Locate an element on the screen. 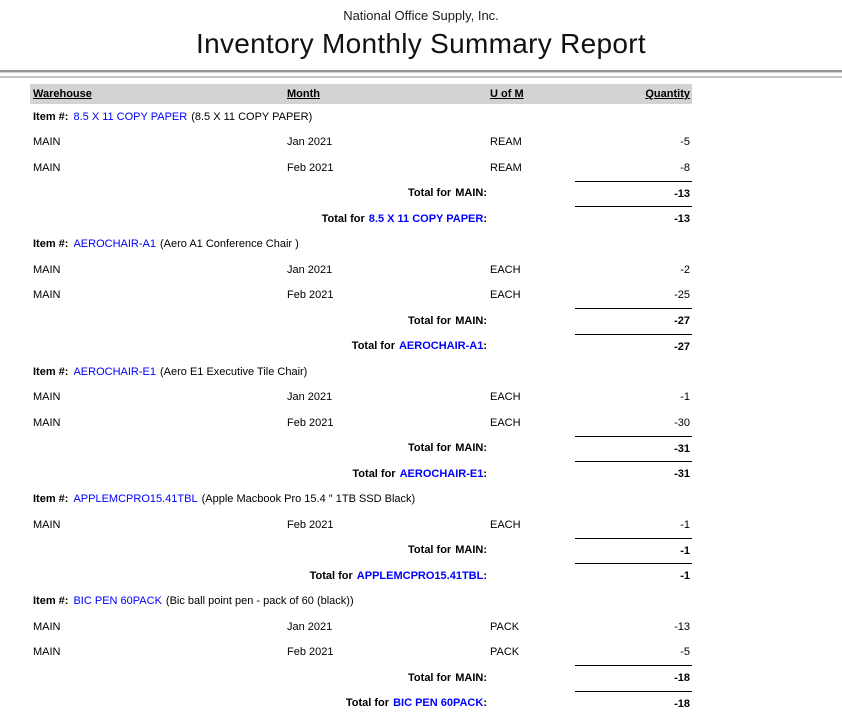  item-total-link: AEROCHAIR-A1 is located at coordinates (441, 346).